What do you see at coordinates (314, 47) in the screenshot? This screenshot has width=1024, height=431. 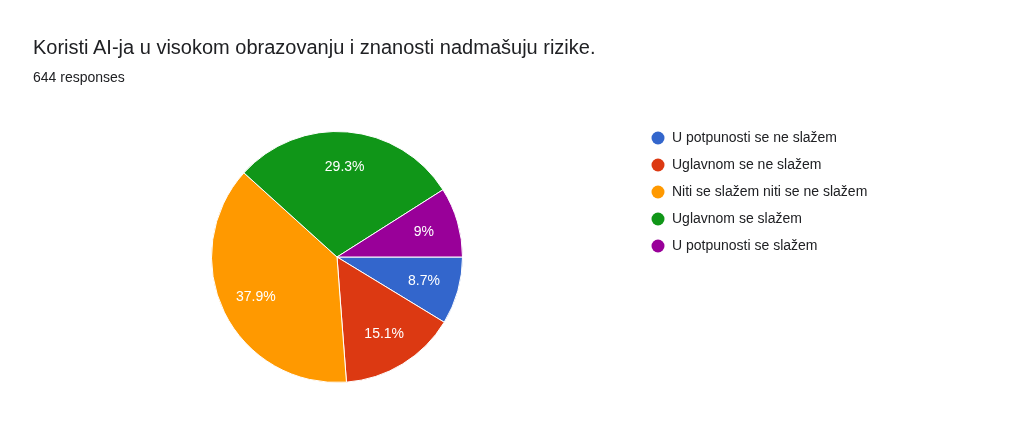 I see `chart-title: Koristi AI-ja u visokom obrazovanju i znanosti nadmašuju rizike.` at bounding box center [314, 47].